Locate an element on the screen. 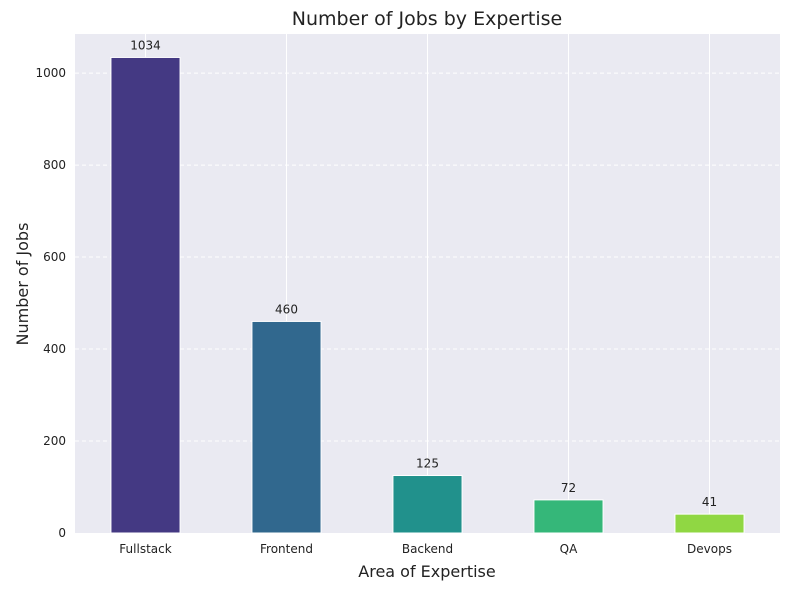 The width and height of the screenshot is (790, 590). y-tick-label: 400 is located at coordinates (54, 349).